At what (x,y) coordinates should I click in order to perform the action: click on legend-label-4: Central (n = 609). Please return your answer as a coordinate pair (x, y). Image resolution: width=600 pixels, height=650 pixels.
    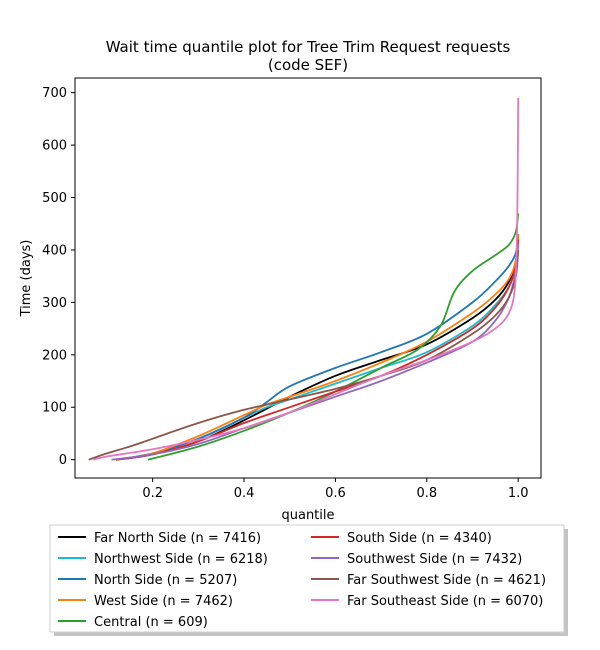
    Looking at the image, I should click on (151, 622).